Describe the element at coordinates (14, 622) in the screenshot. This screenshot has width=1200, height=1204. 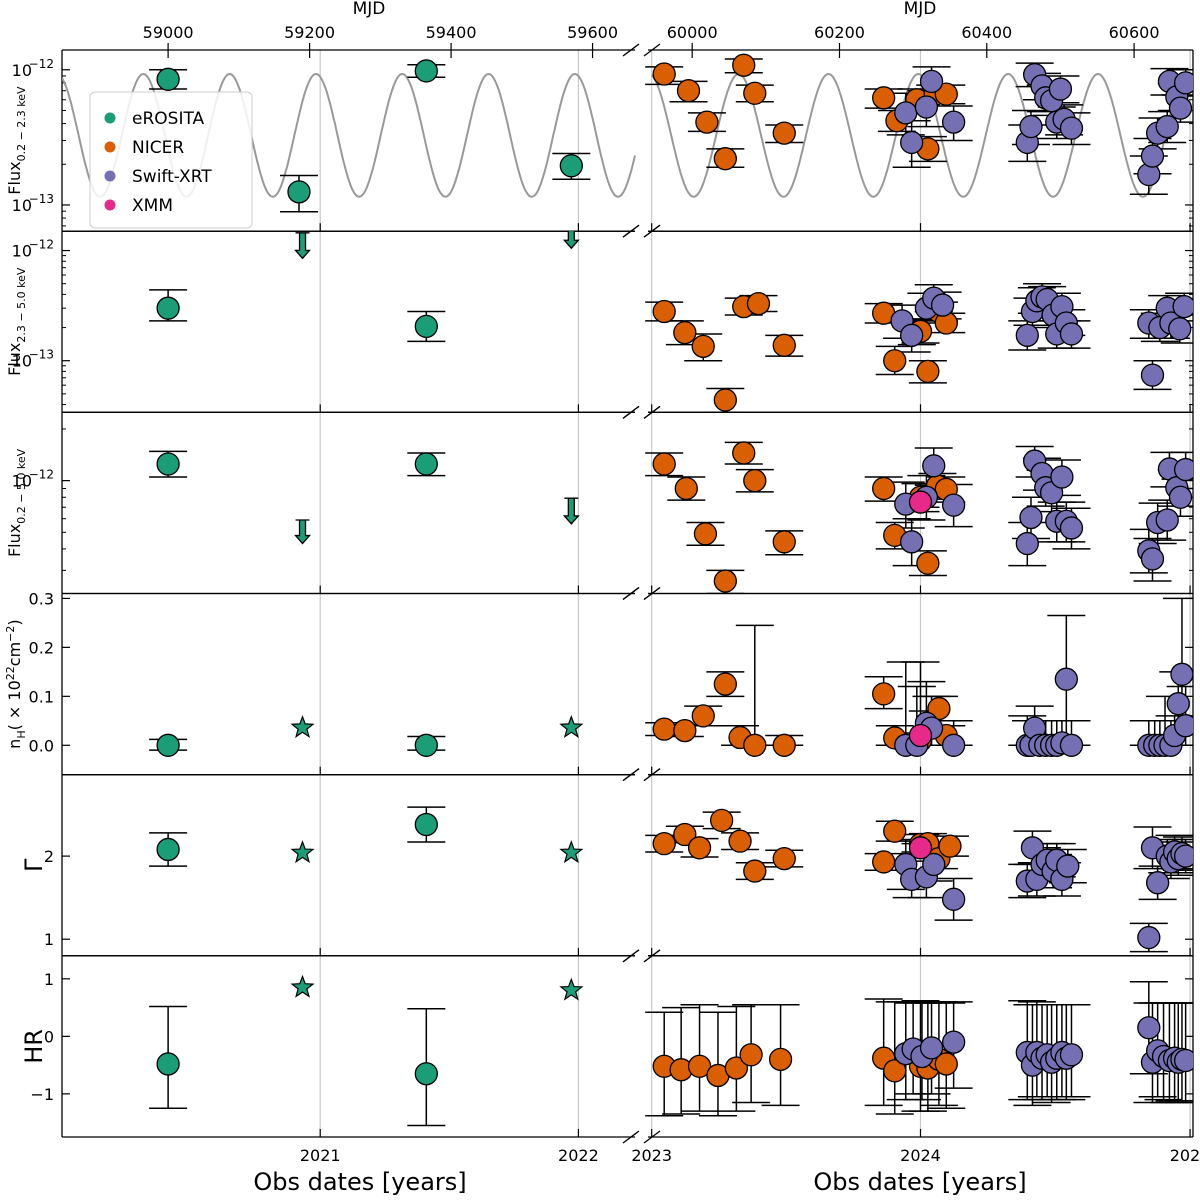
I see `y-axis-label-part: )` at that location.